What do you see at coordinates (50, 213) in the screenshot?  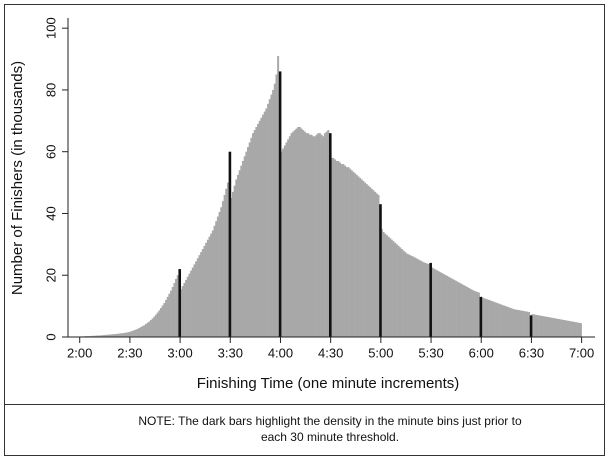 I see `y-tick-label: 40` at bounding box center [50, 213].